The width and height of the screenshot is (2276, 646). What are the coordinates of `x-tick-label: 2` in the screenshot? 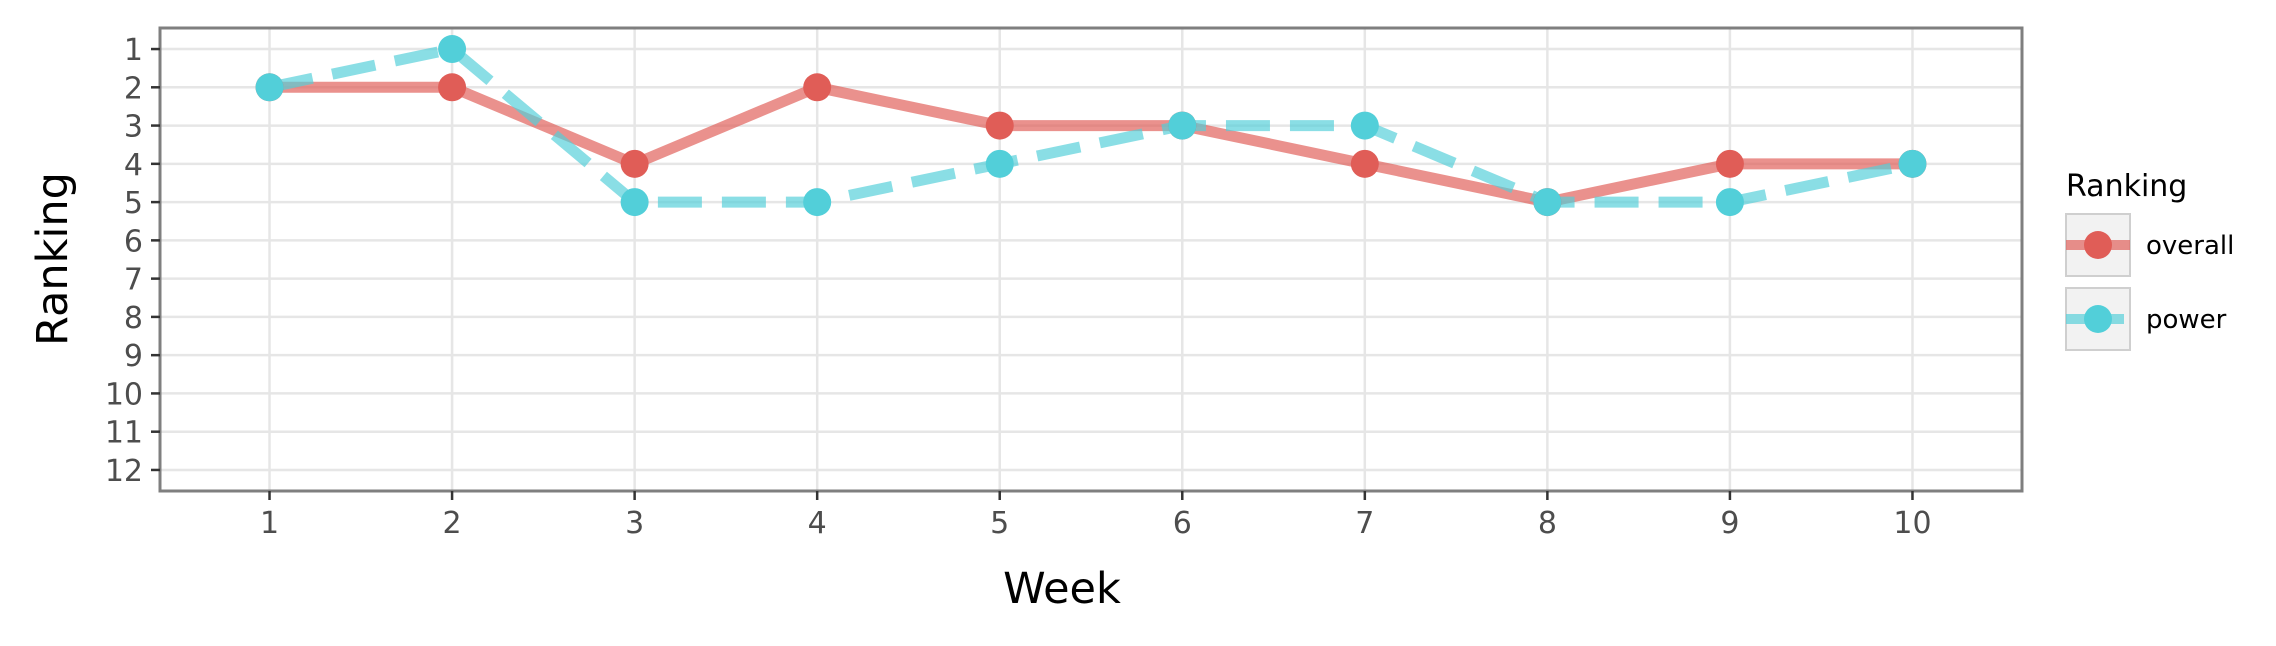 It's located at (452, 523).